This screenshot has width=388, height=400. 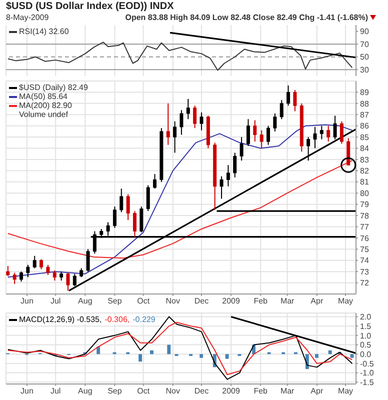 I want to click on y-tick-label: 50, so click(x=365, y=57).